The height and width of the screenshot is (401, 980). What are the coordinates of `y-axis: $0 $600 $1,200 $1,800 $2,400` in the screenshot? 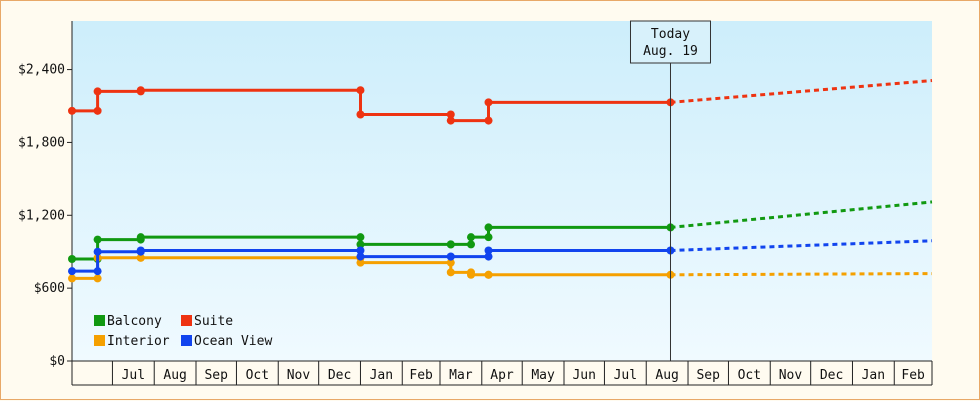 It's located at (45, 195).